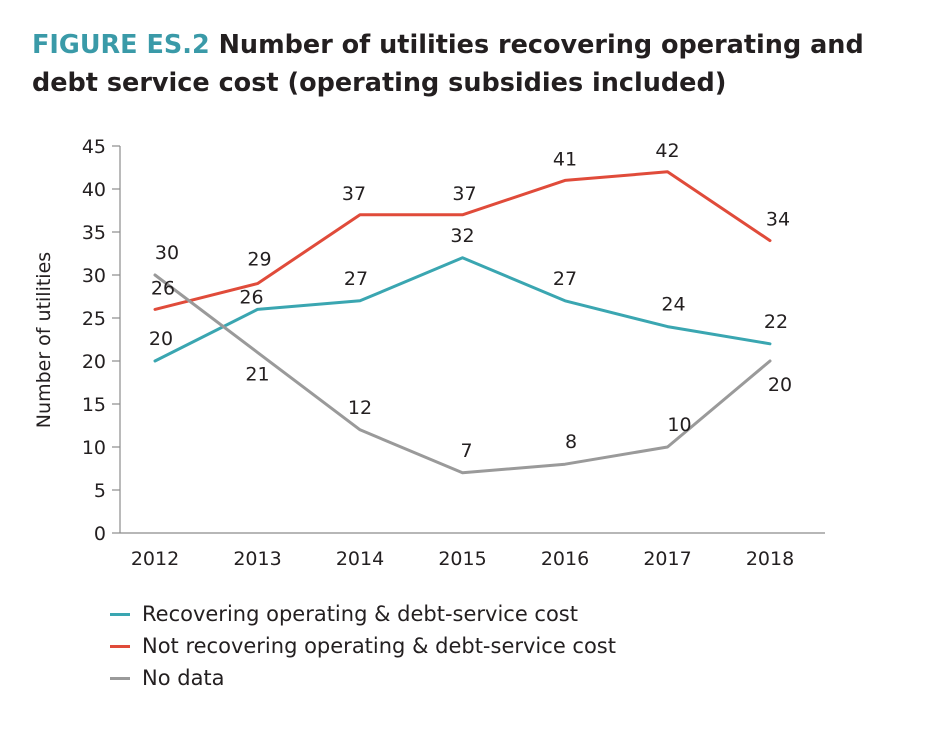 This screenshot has width=936, height=750. What do you see at coordinates (257, 559) in the screenshot?
I see `x-tick-label: 2013` at bounding box center [257, 559].